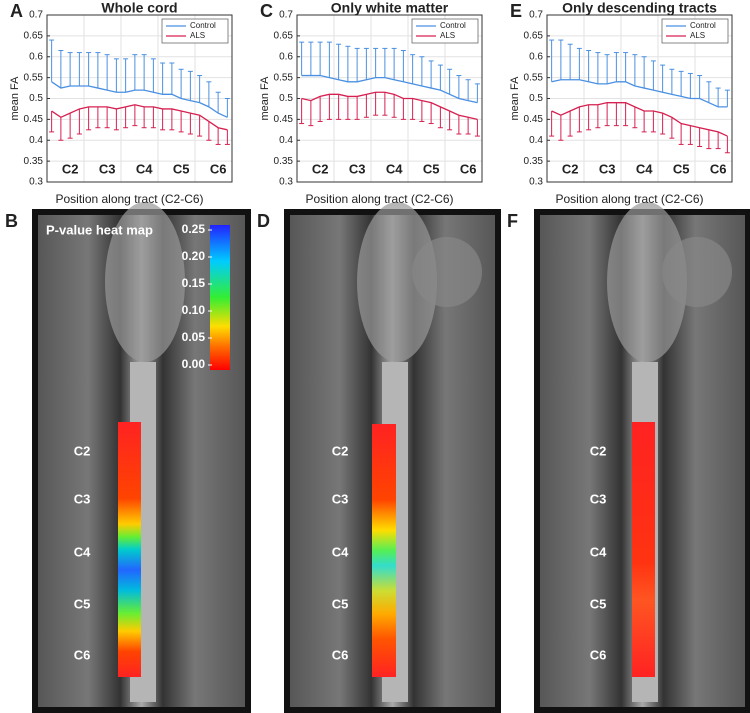 The height and width of the screenshot is (713, 750). I want to click on panel-label: D, so click(263, 221).